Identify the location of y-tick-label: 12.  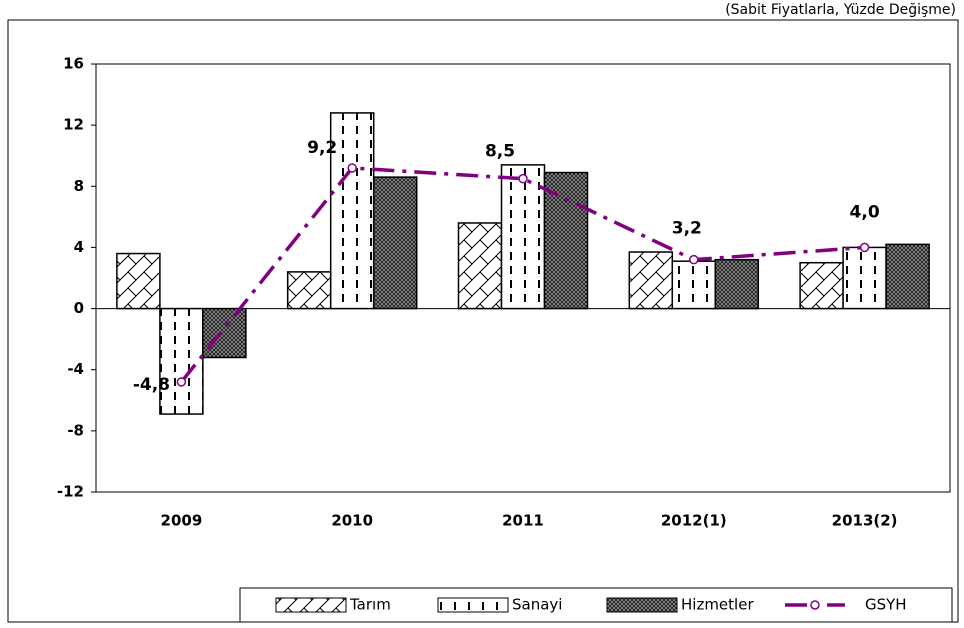
(73, 125).